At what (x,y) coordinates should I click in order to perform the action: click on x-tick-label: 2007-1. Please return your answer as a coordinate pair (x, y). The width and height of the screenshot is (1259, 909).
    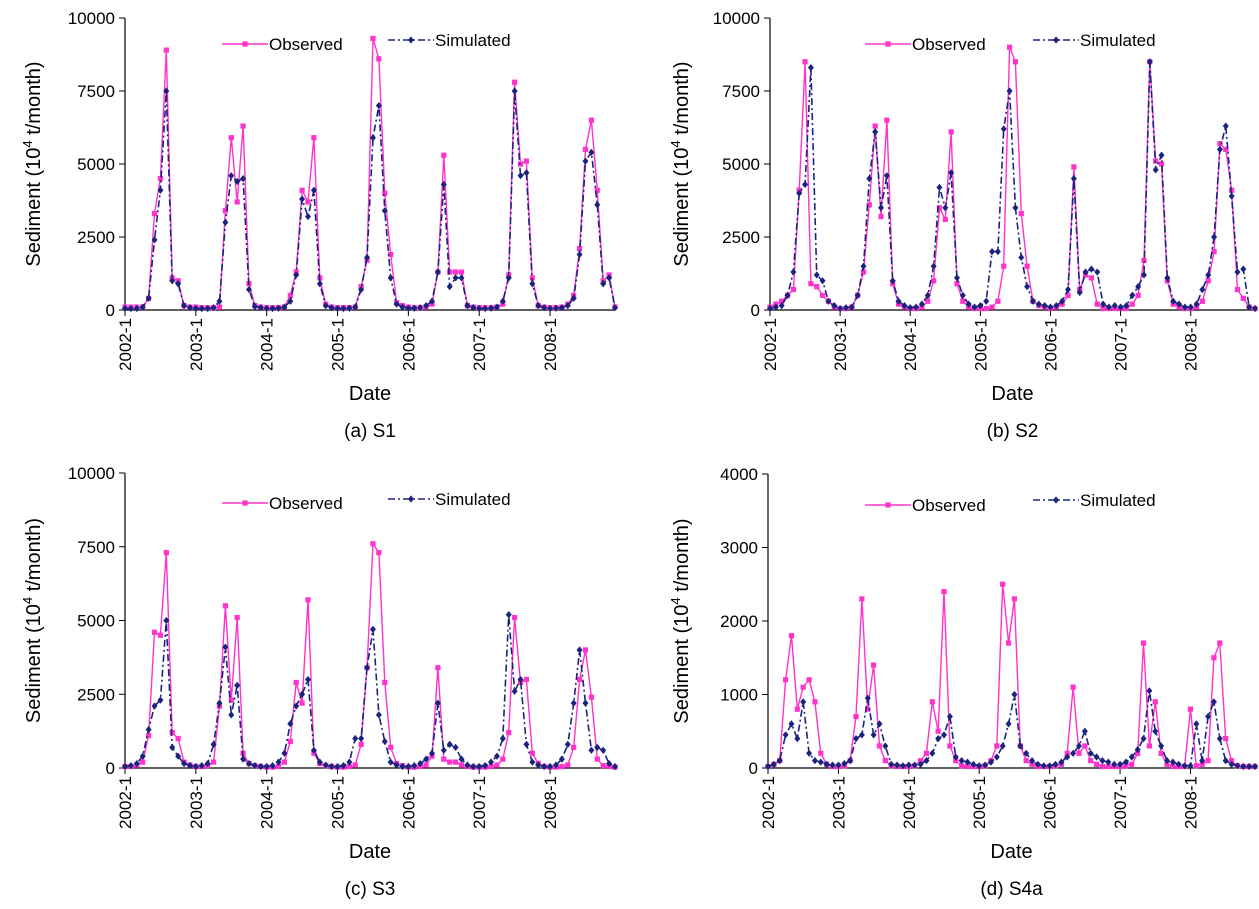
    Looking at the image, I should click on (479, 344).